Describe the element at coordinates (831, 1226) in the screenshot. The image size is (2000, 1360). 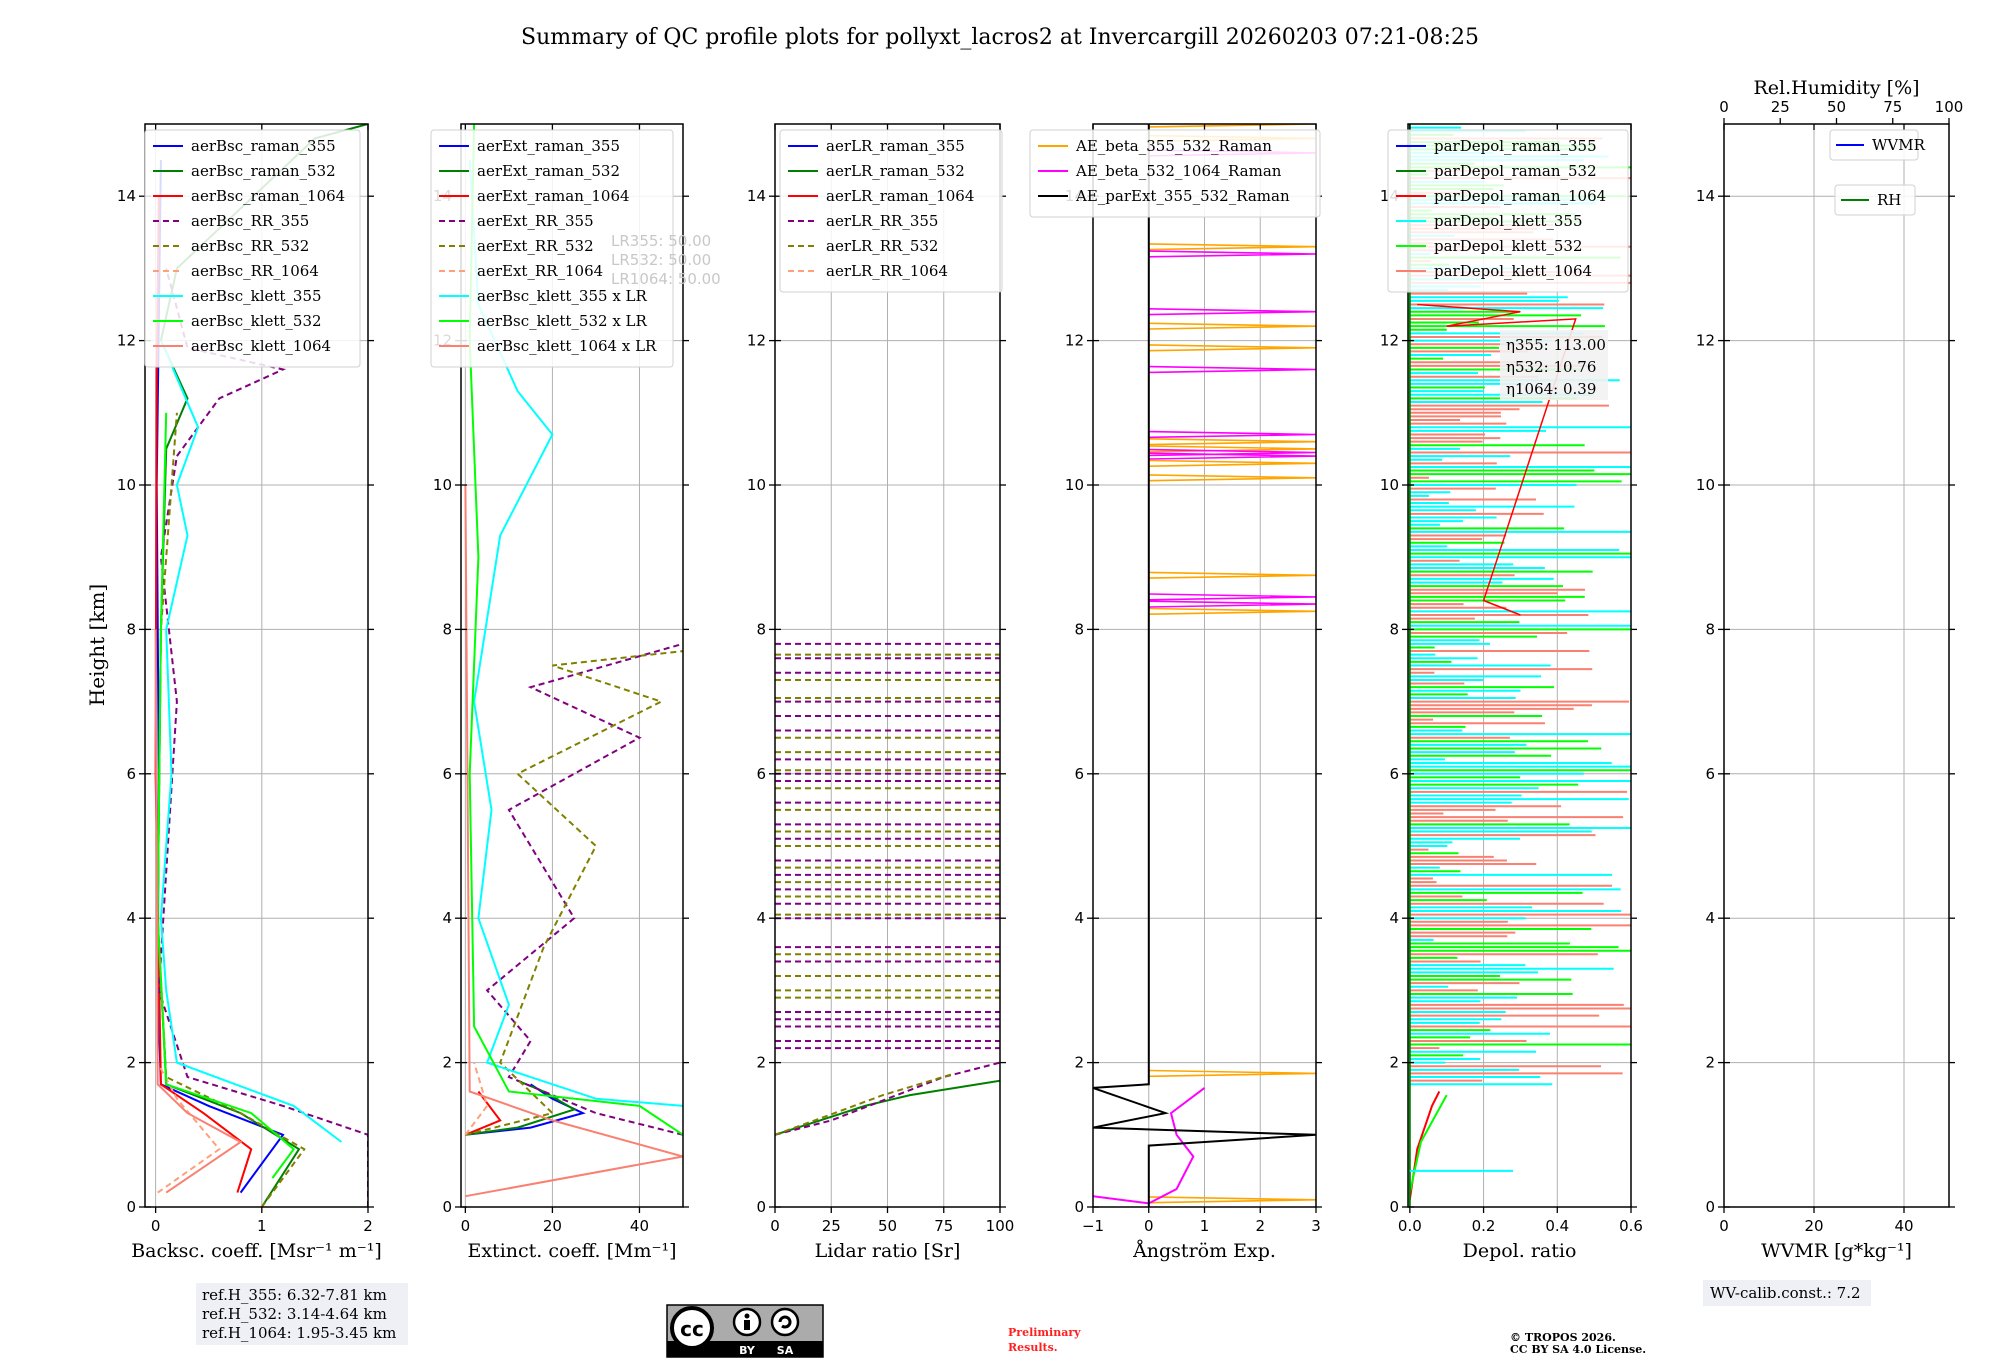
I see `x-tick-label: 25` at that location.